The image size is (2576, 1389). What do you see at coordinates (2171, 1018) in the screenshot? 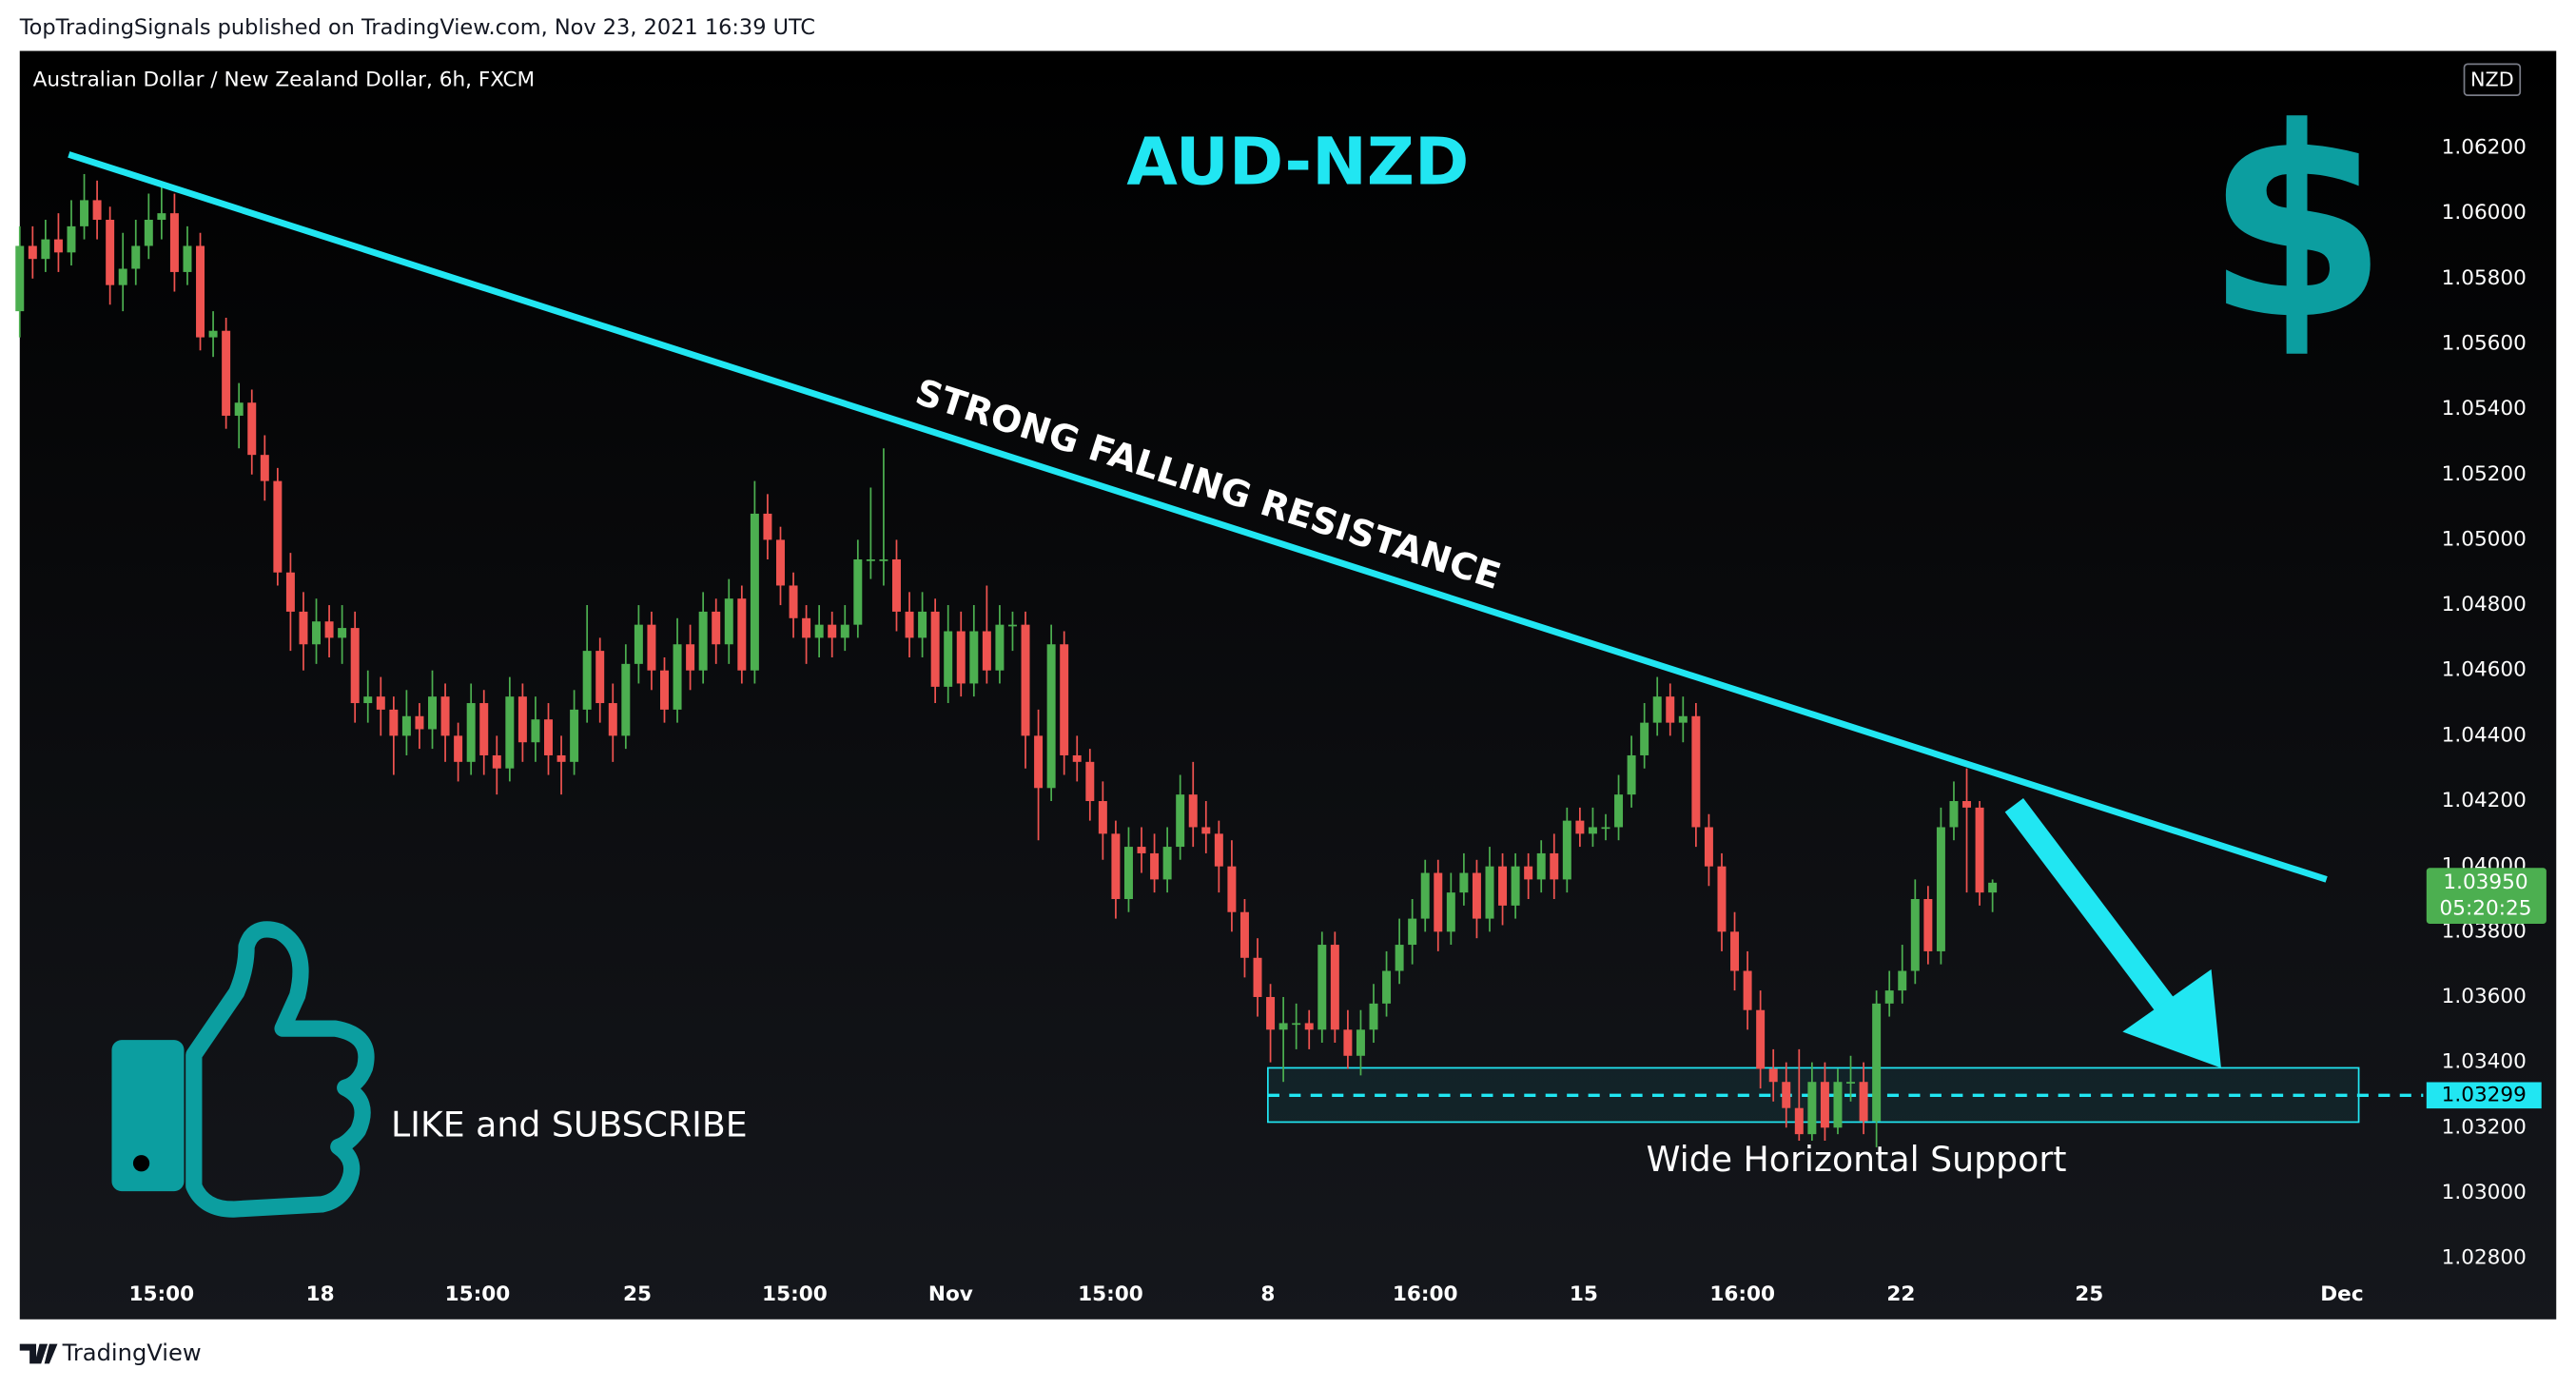
I see `arrow-head` at bounding box center [2171, 1018].